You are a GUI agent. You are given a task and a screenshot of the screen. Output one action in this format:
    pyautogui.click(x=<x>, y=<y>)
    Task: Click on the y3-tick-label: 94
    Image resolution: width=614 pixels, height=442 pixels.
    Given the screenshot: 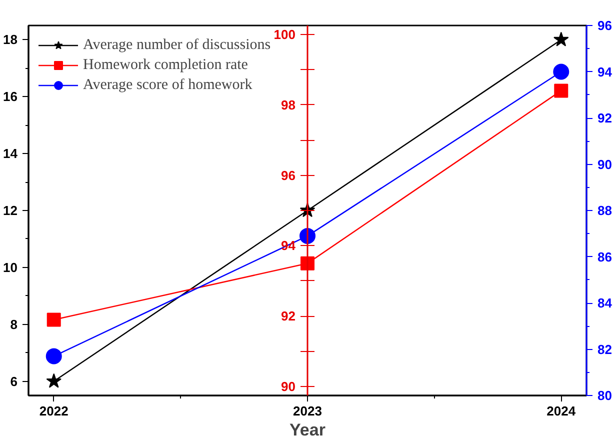 What is the action you would take?
    pyautogui.click(x=605, y=72)
    